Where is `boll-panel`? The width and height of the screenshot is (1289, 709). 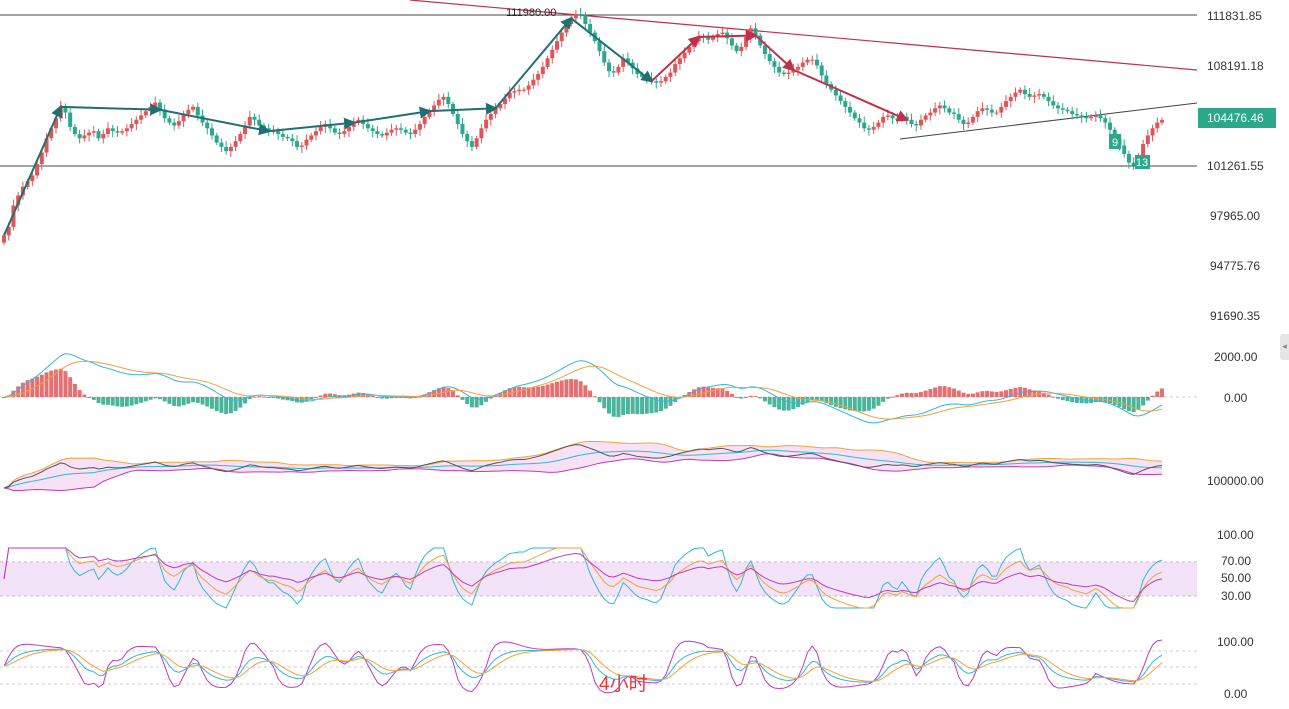
boll-panel is located at coordinates (583, 466).